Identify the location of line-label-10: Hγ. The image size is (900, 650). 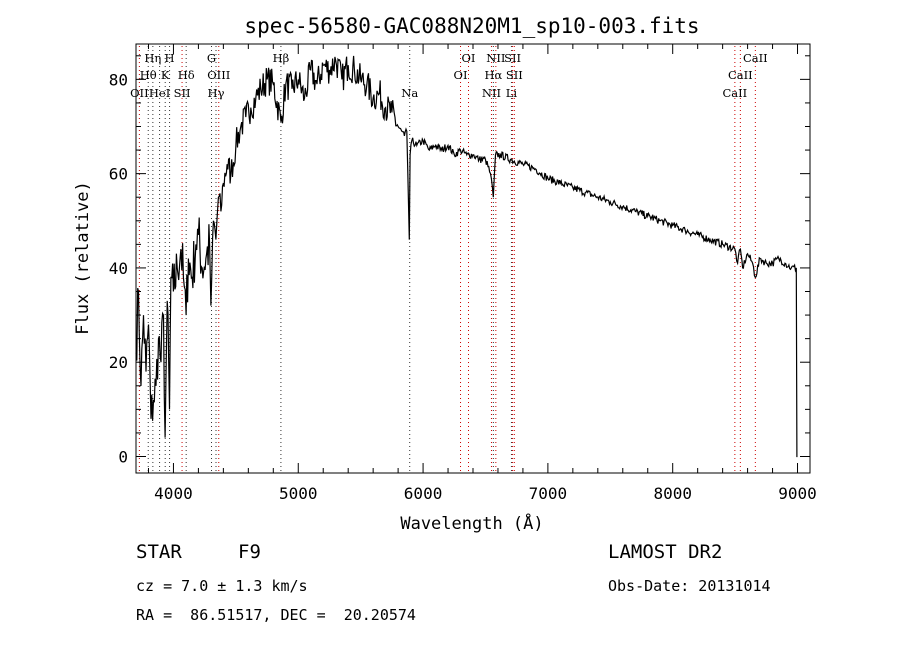
(216, 93).